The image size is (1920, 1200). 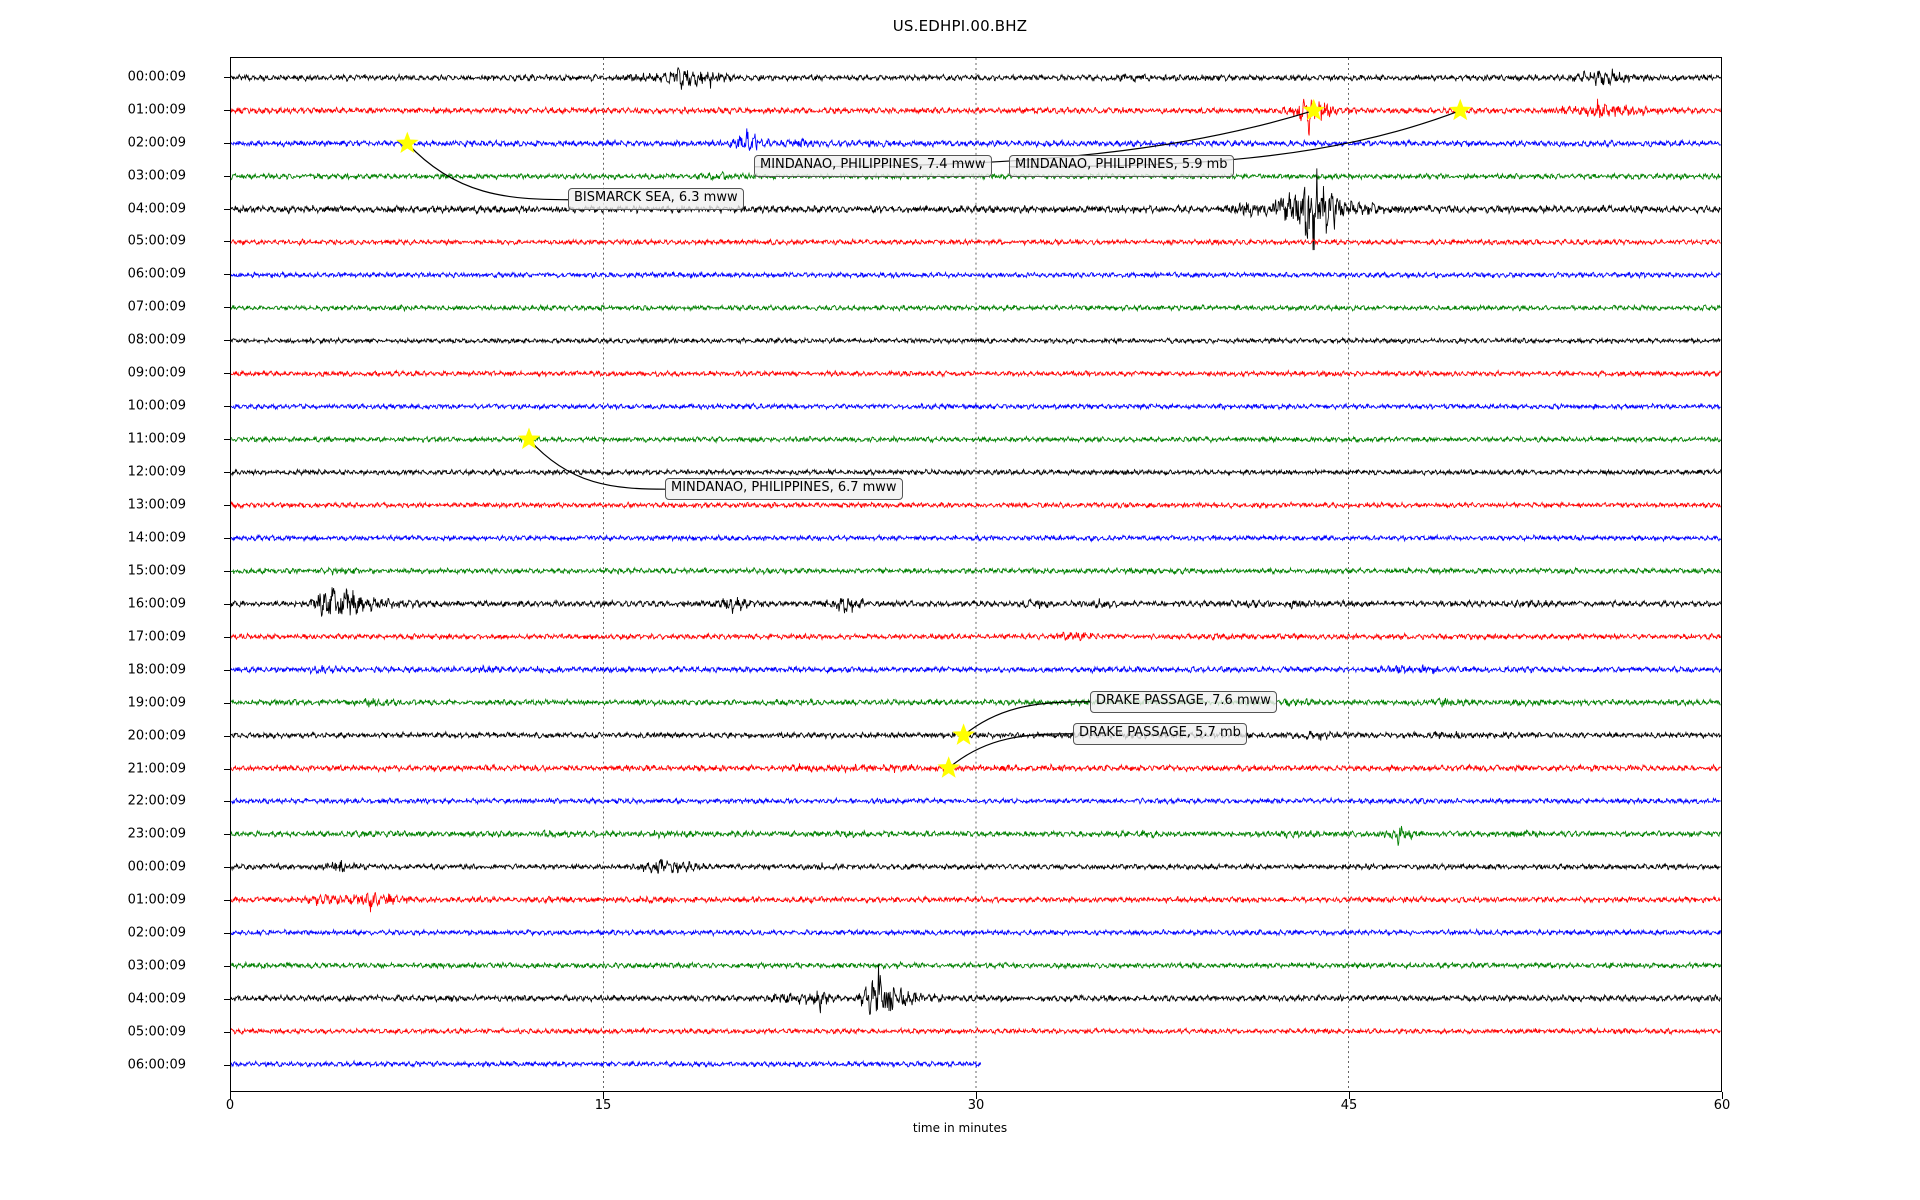 What do you see at coordinates (656, 199) in the screenshot?
I see `event-annotation-label: BISMARCK SEA, 6.3 mww` at bounding box center [656, 199].